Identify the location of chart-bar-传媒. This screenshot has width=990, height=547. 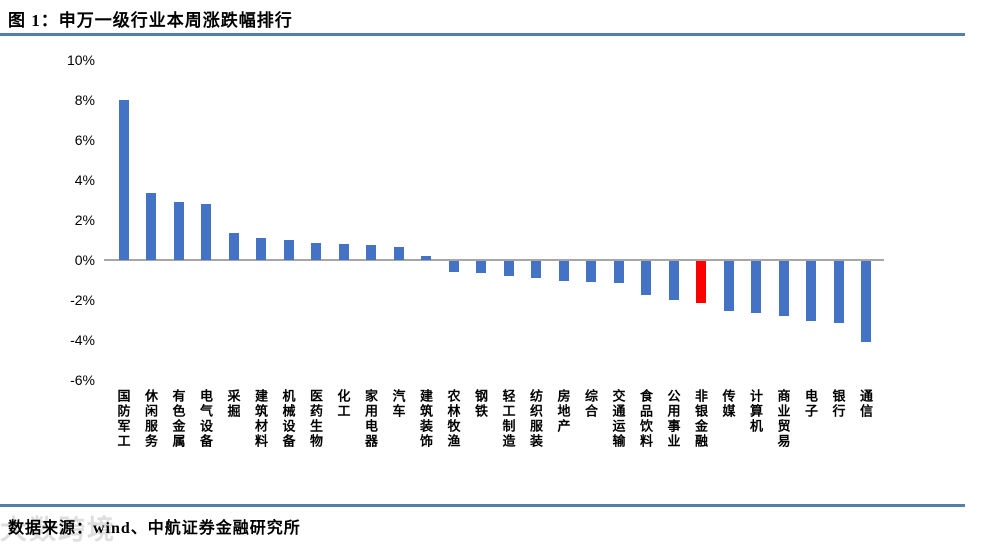
(728, 286).